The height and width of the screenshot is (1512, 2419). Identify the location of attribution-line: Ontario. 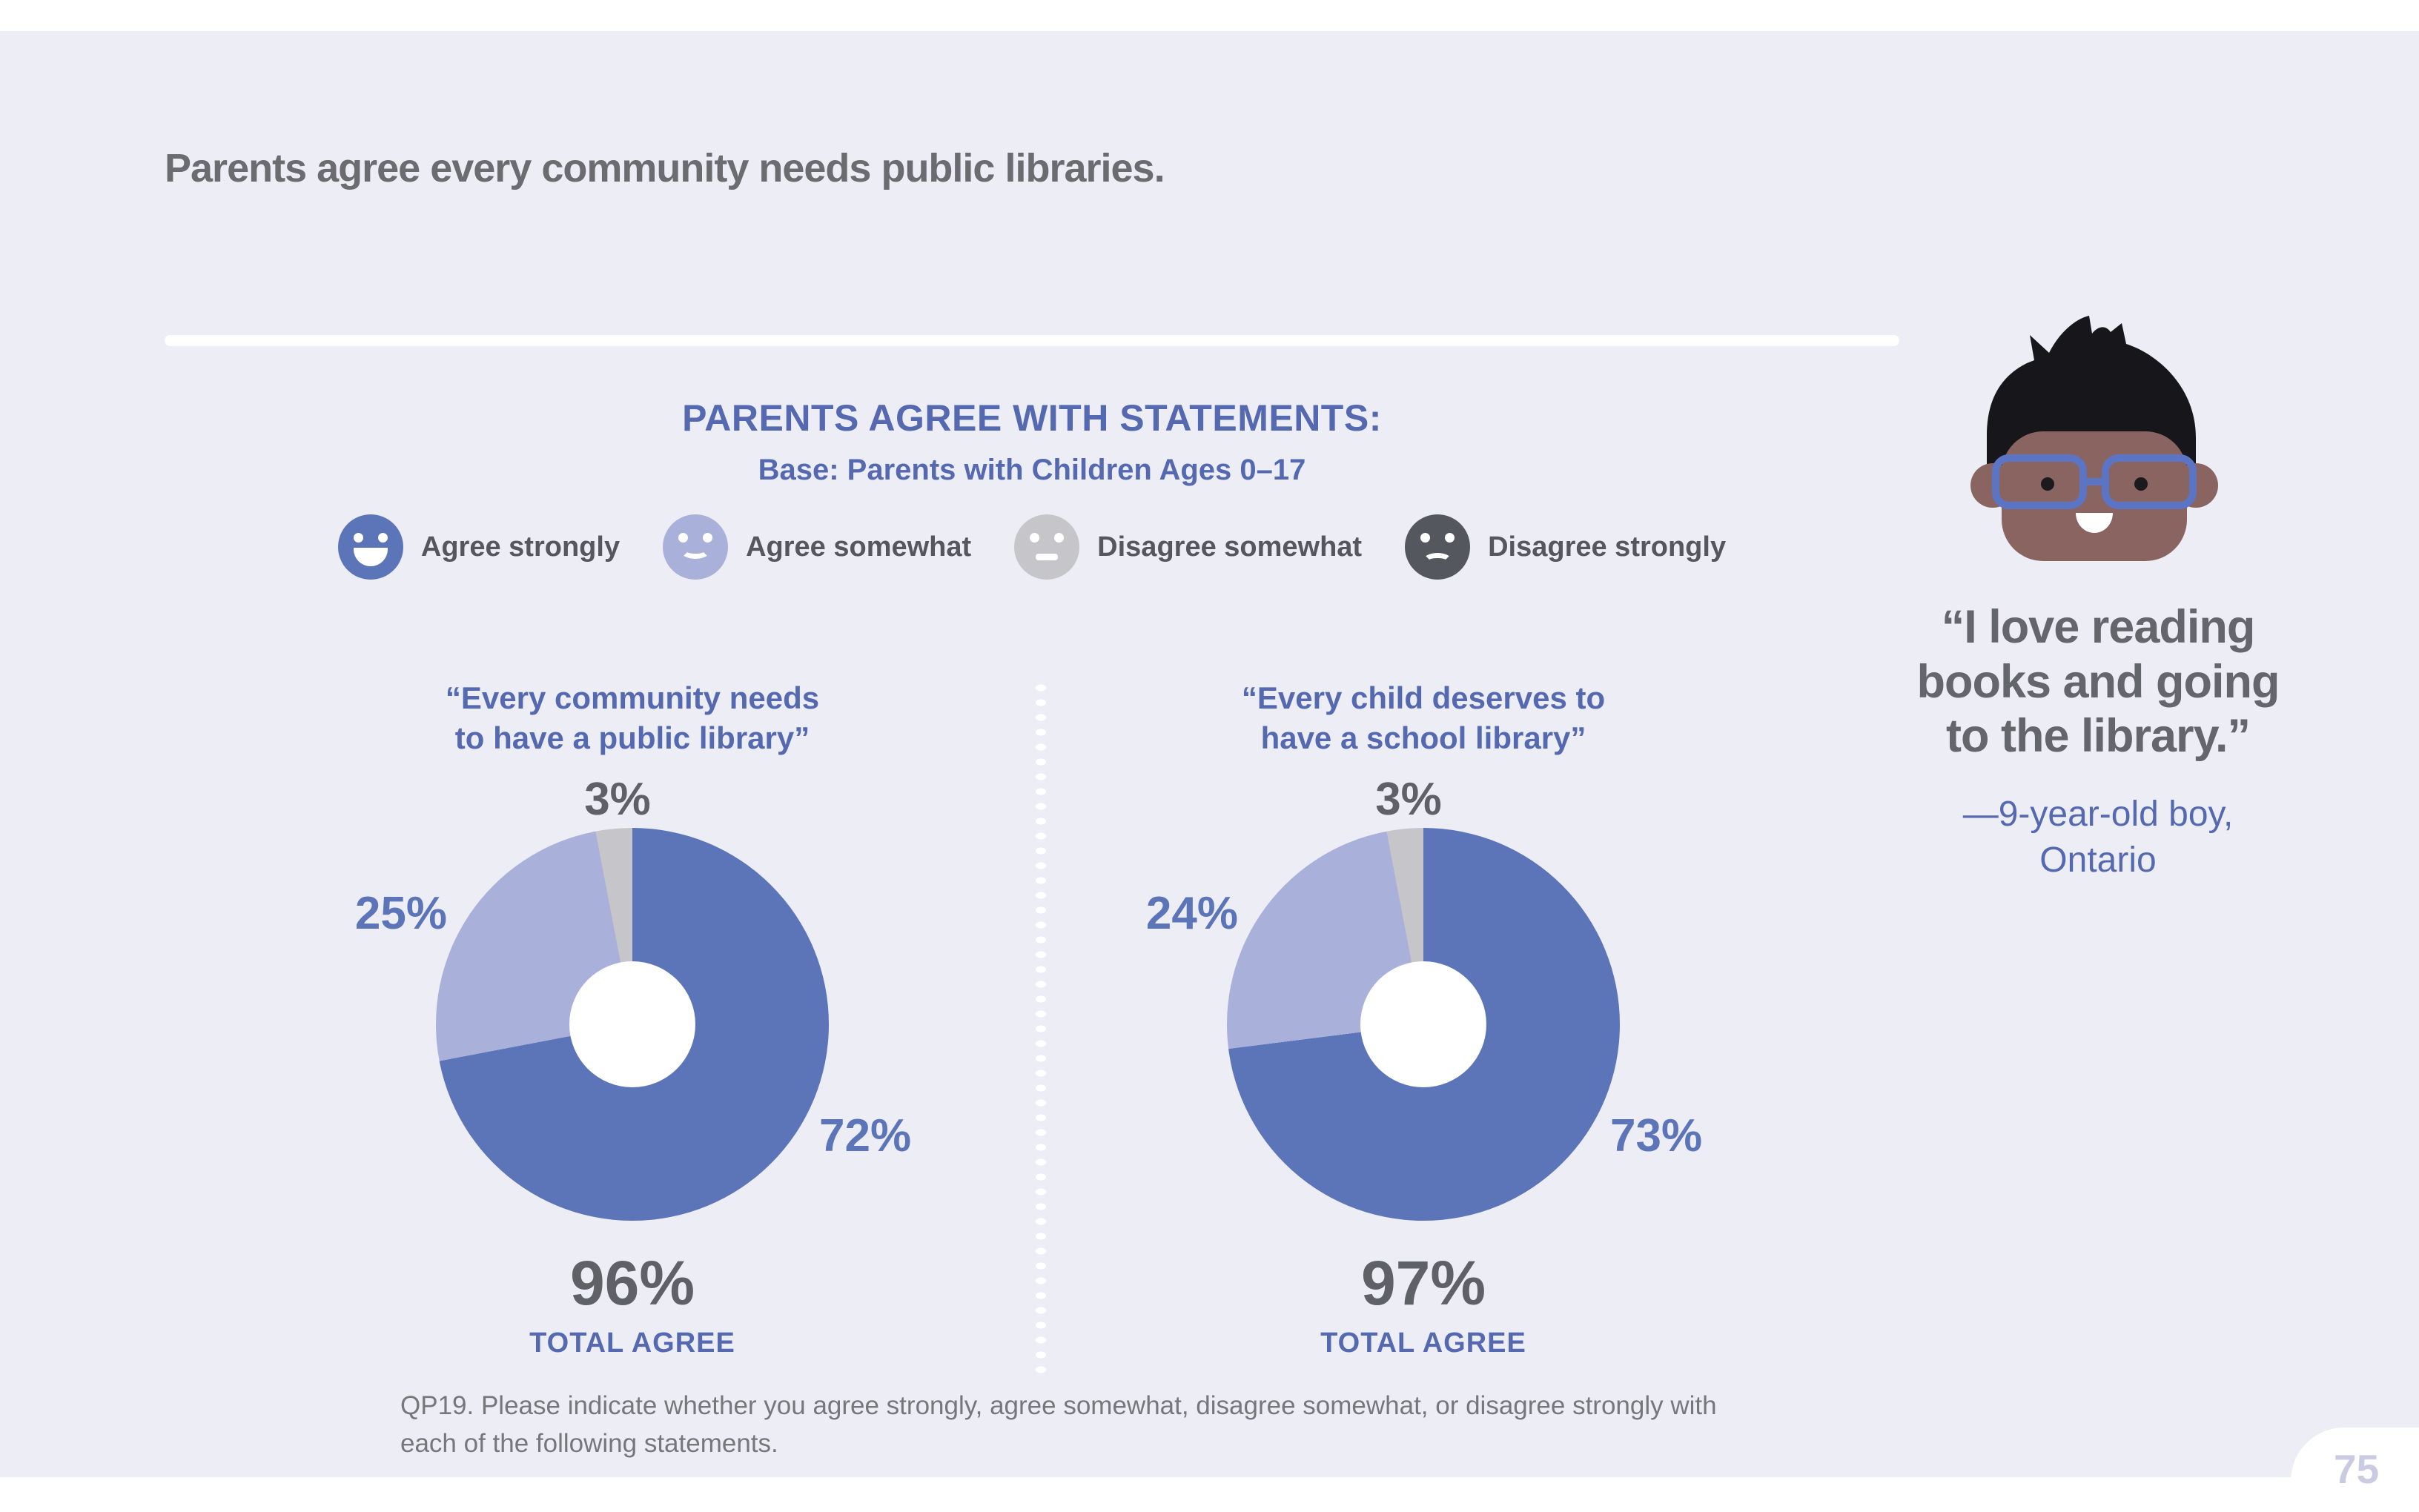
(2098, 861).